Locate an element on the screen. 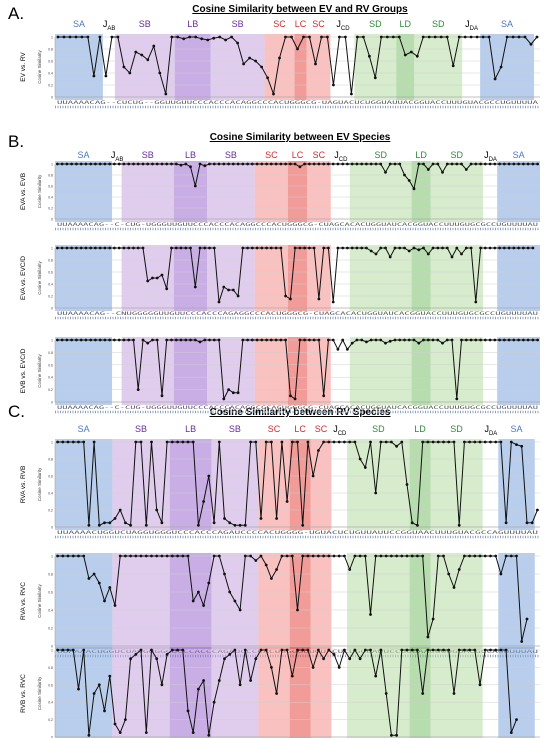 This screenshot has height=738, width=550. y-tick-label: 0.6 is located at coordinates (50, 685).